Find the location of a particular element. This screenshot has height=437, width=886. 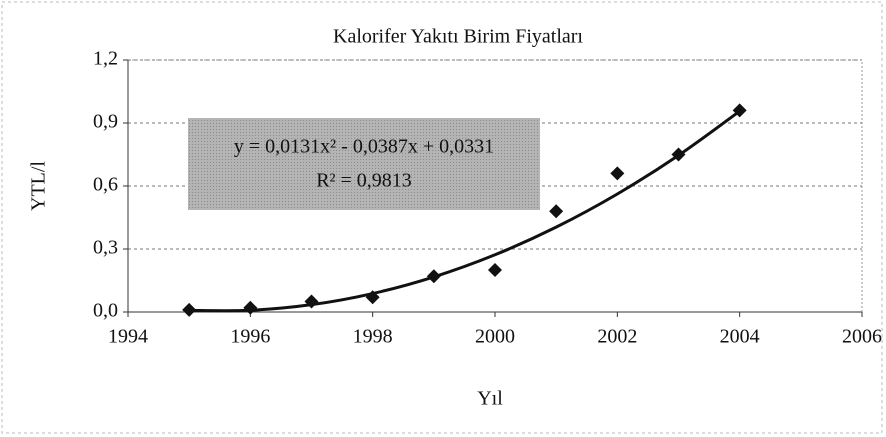

x-tick-label: 2000 is located at coordinates (495, 337).